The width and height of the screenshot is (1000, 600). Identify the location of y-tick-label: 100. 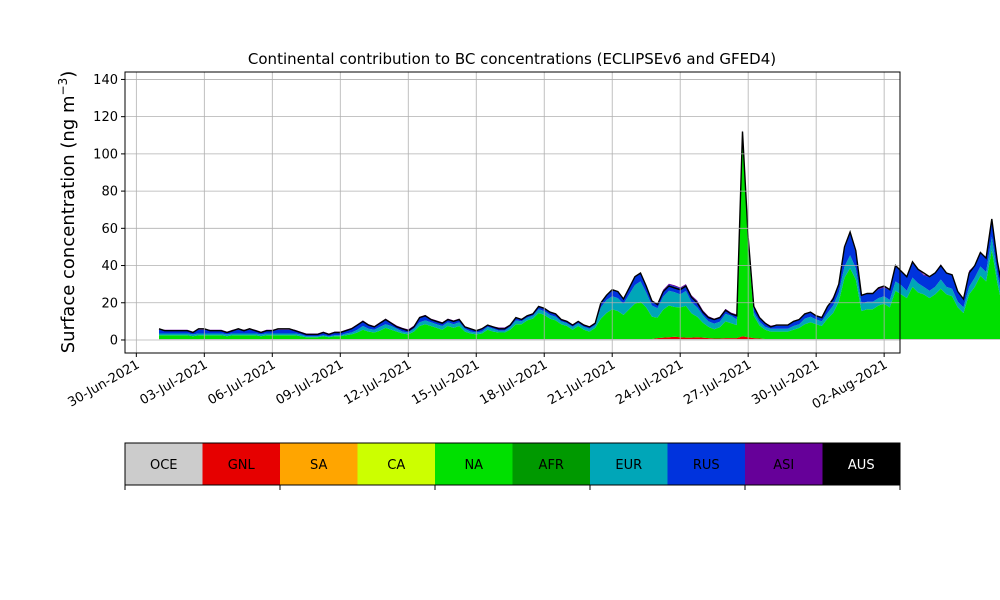
(105, 154).